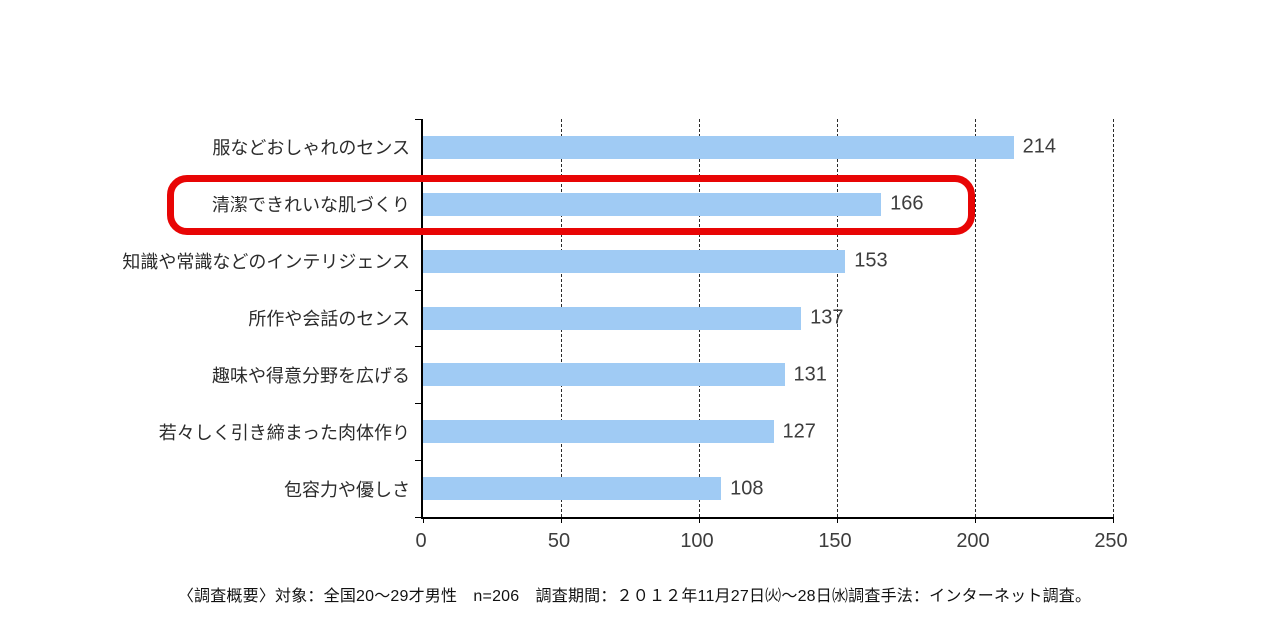  I want to click on category-label: 清潔できれいな肌づくり, so click(311, 205).